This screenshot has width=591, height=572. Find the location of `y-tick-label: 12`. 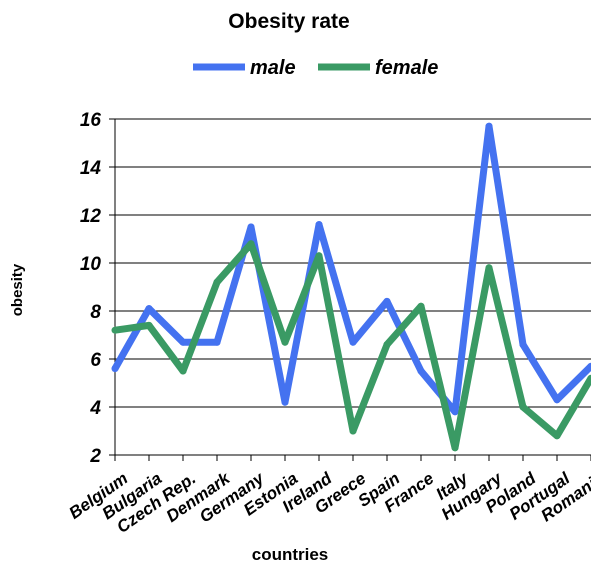

y-tick-label: 12 is located at coordinates (91, 216).